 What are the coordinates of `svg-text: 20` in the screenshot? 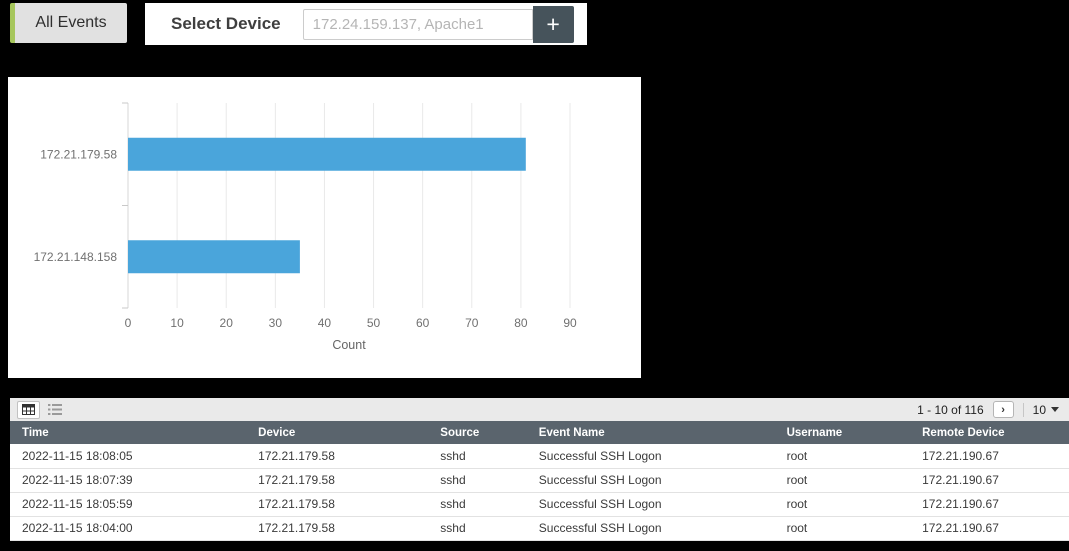 It's located at (227, 323).